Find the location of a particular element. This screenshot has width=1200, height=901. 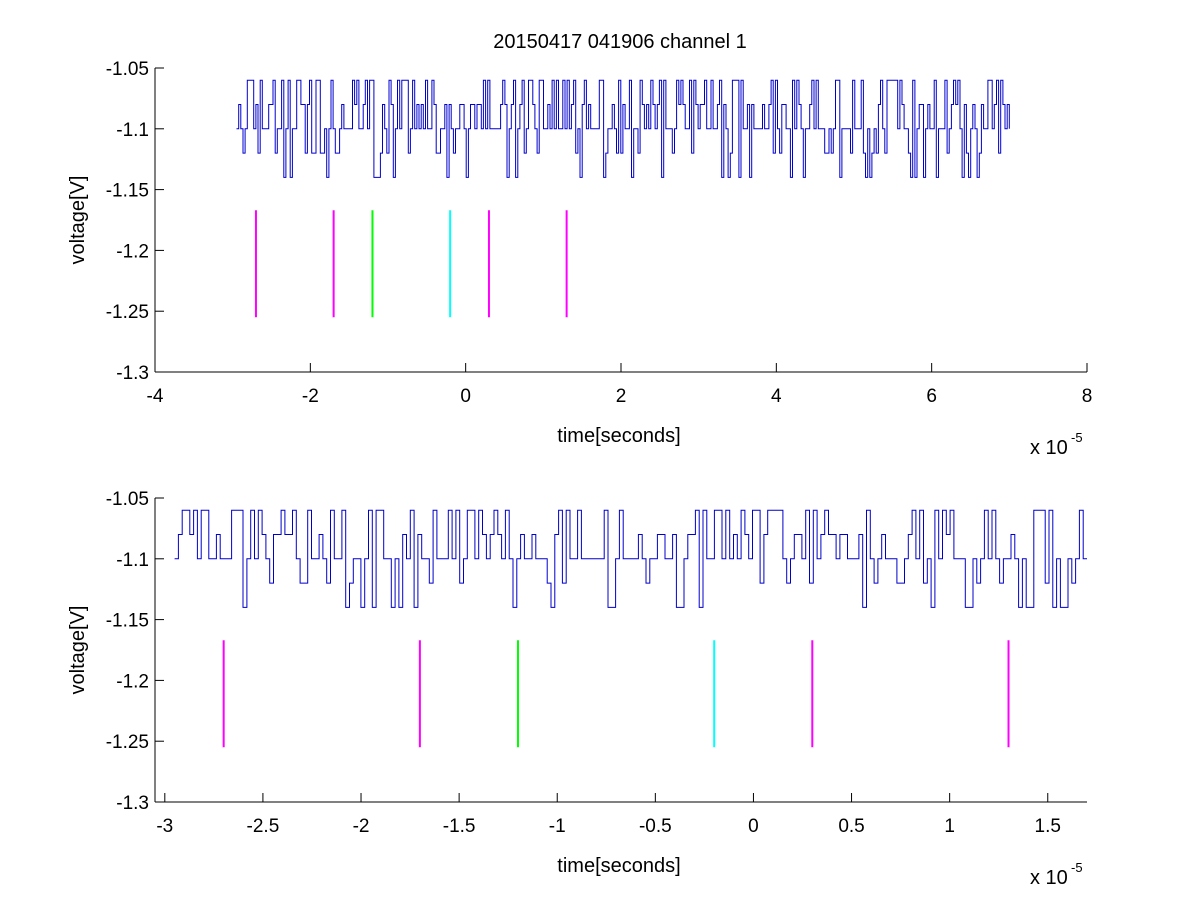

x-tick-label: 6 is located at coordinates (931, 396).